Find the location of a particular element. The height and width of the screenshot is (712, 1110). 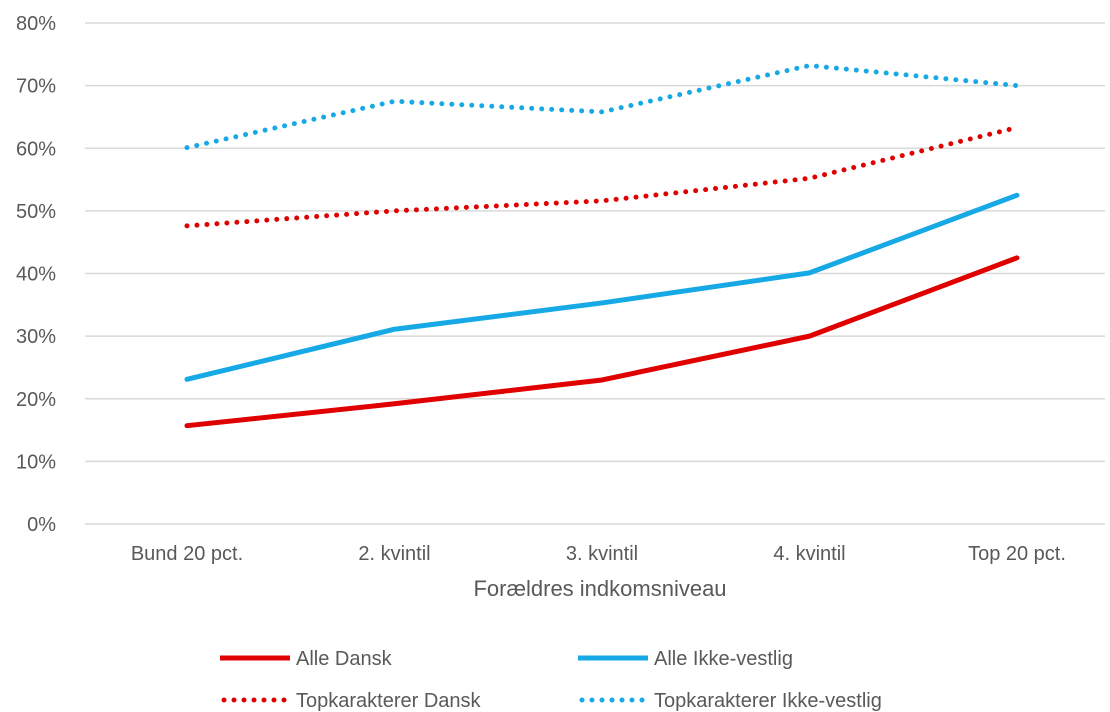

x-tick-label: Top 20 pct. is located at coordinates (1017, 554).